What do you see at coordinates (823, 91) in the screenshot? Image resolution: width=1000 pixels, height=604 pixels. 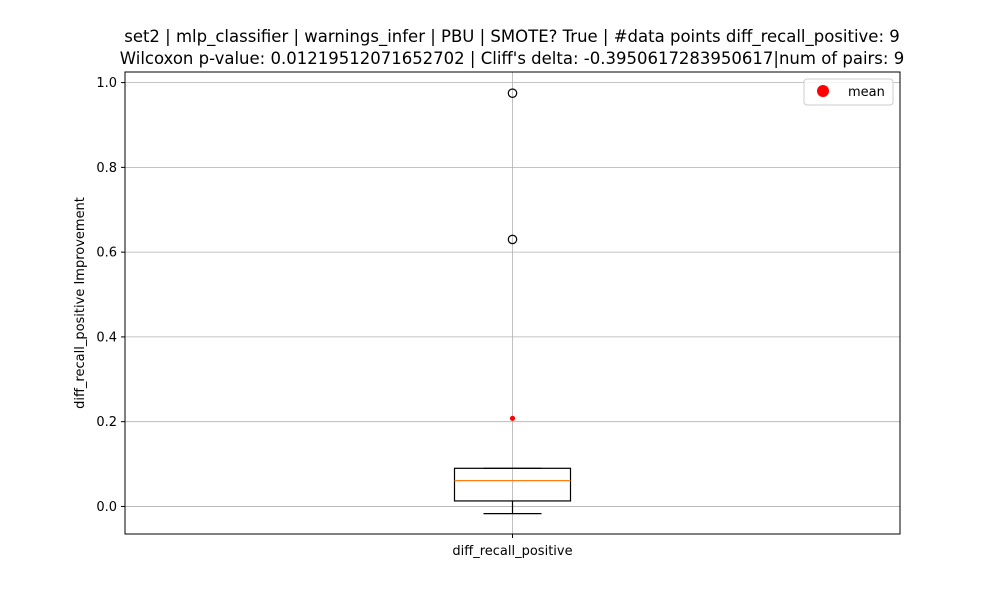 I see `legend-mean-marker` at bounding box center [823, 91].